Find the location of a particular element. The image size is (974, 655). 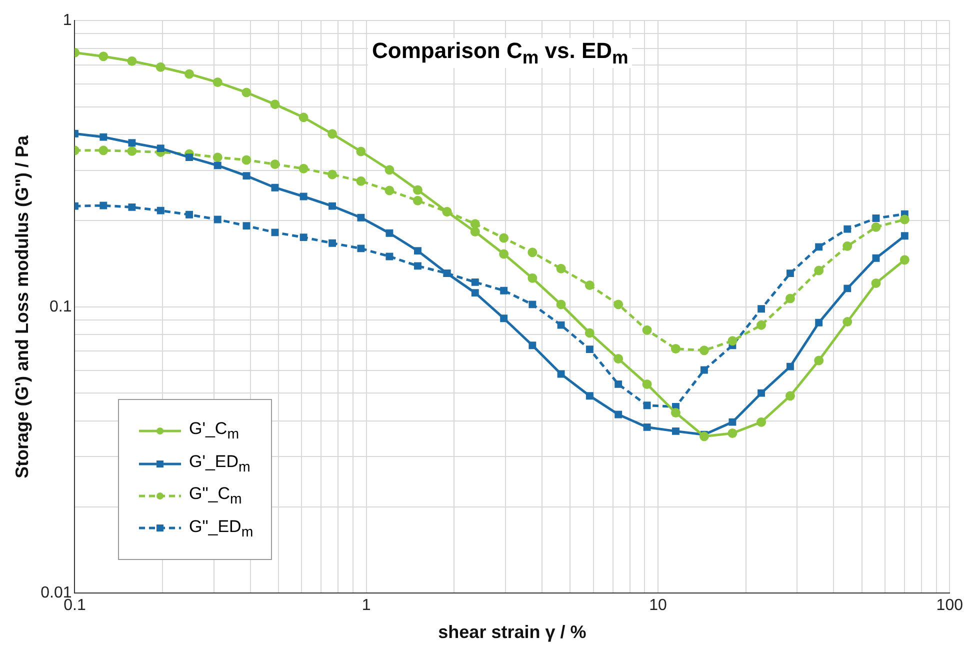

legend-label: G'_ED$_{m}$ is located at coordinates (219, 464).